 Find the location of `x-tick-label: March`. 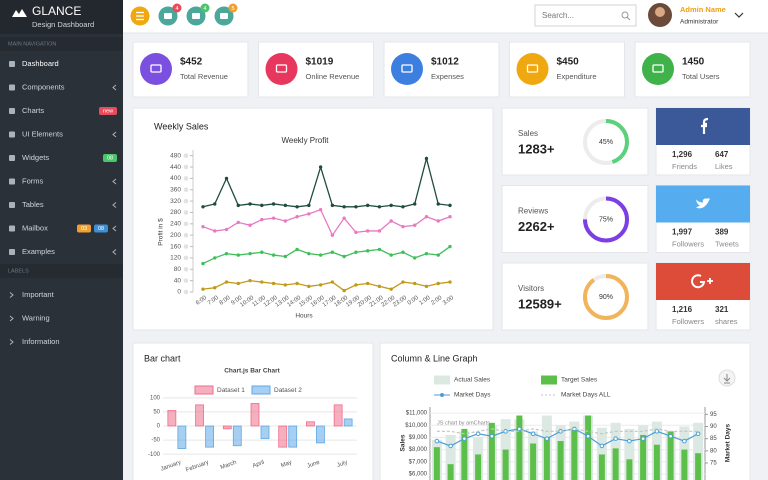

x-tick-label: March is located at coordinates (229, 465).